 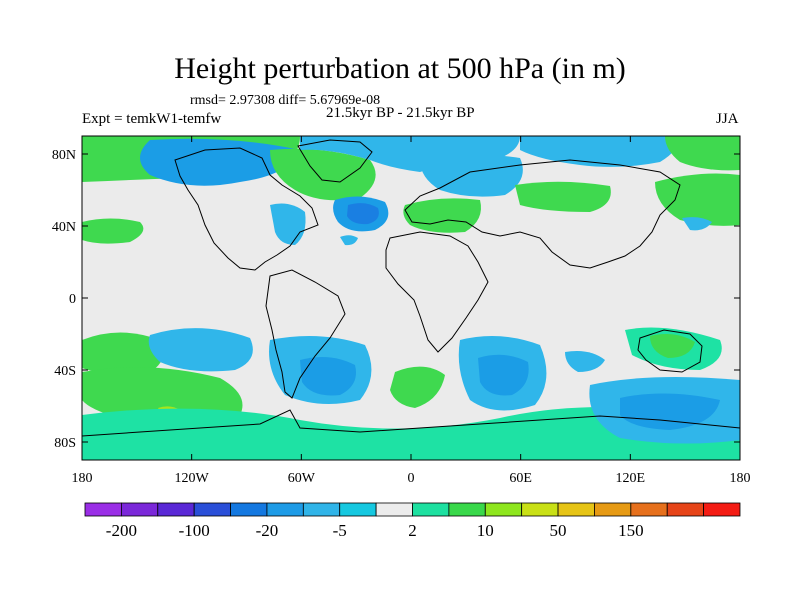 What do you see at coordinates (113, 231) in the screenshot?
I see `contour-region-northwest-pacific-band` at bounding box center [113, 231].